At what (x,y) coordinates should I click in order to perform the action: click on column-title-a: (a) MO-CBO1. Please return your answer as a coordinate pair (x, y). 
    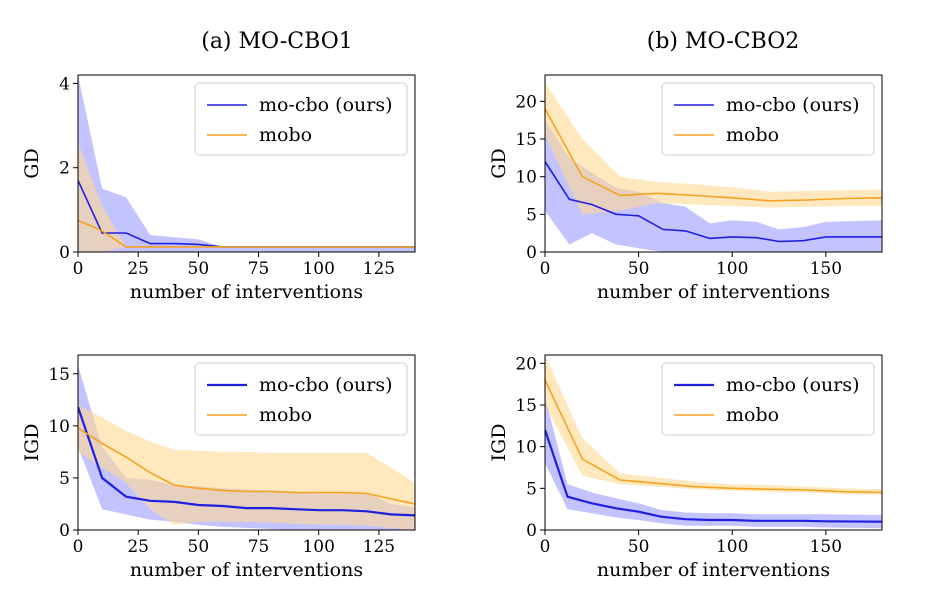
    Looking at the image, I should click on (277, 41).